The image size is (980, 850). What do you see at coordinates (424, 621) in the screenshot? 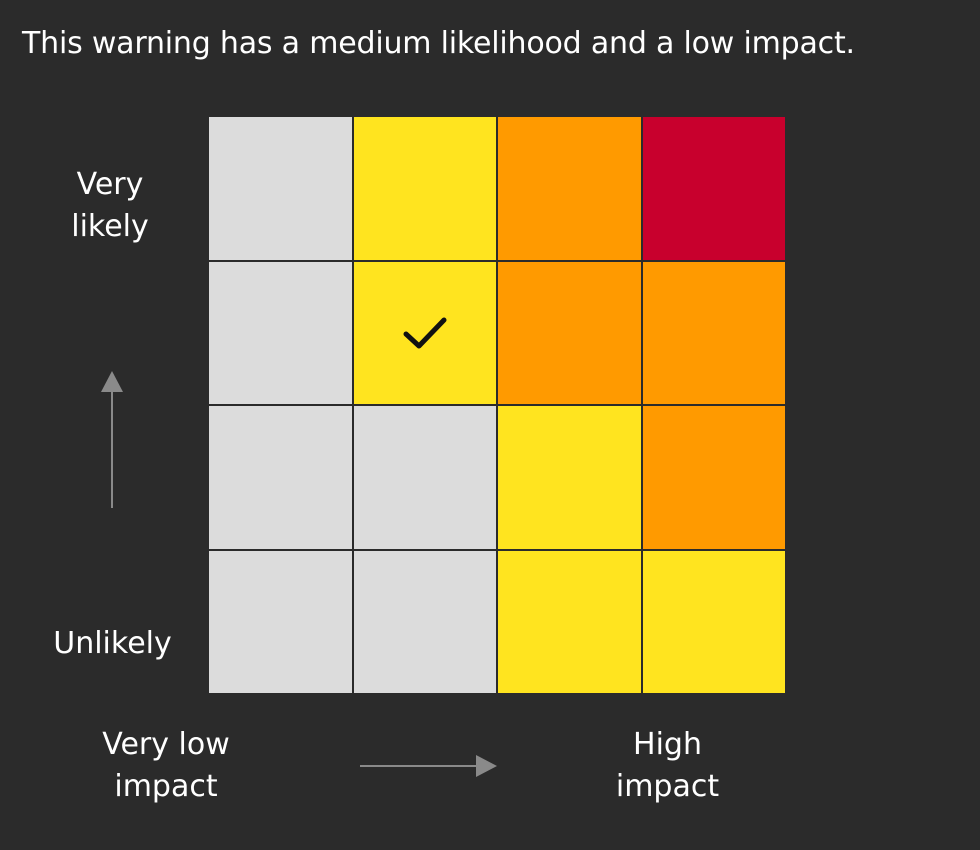
I see `matrix-cell-r4-c2` at bounding box center [424, 621].